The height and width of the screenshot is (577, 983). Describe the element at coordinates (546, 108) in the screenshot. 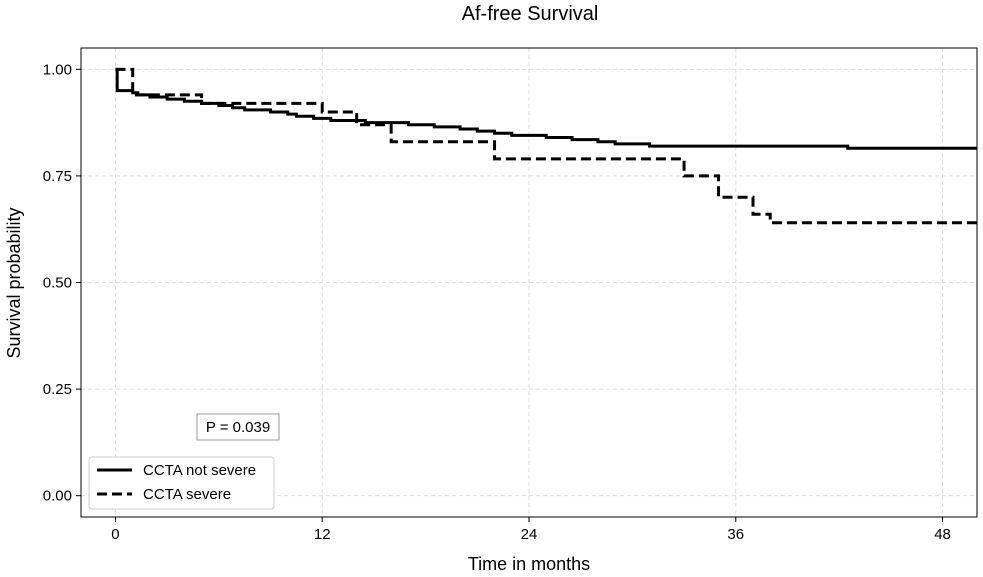

I see `series-line-ccta-not-severe` at that location.